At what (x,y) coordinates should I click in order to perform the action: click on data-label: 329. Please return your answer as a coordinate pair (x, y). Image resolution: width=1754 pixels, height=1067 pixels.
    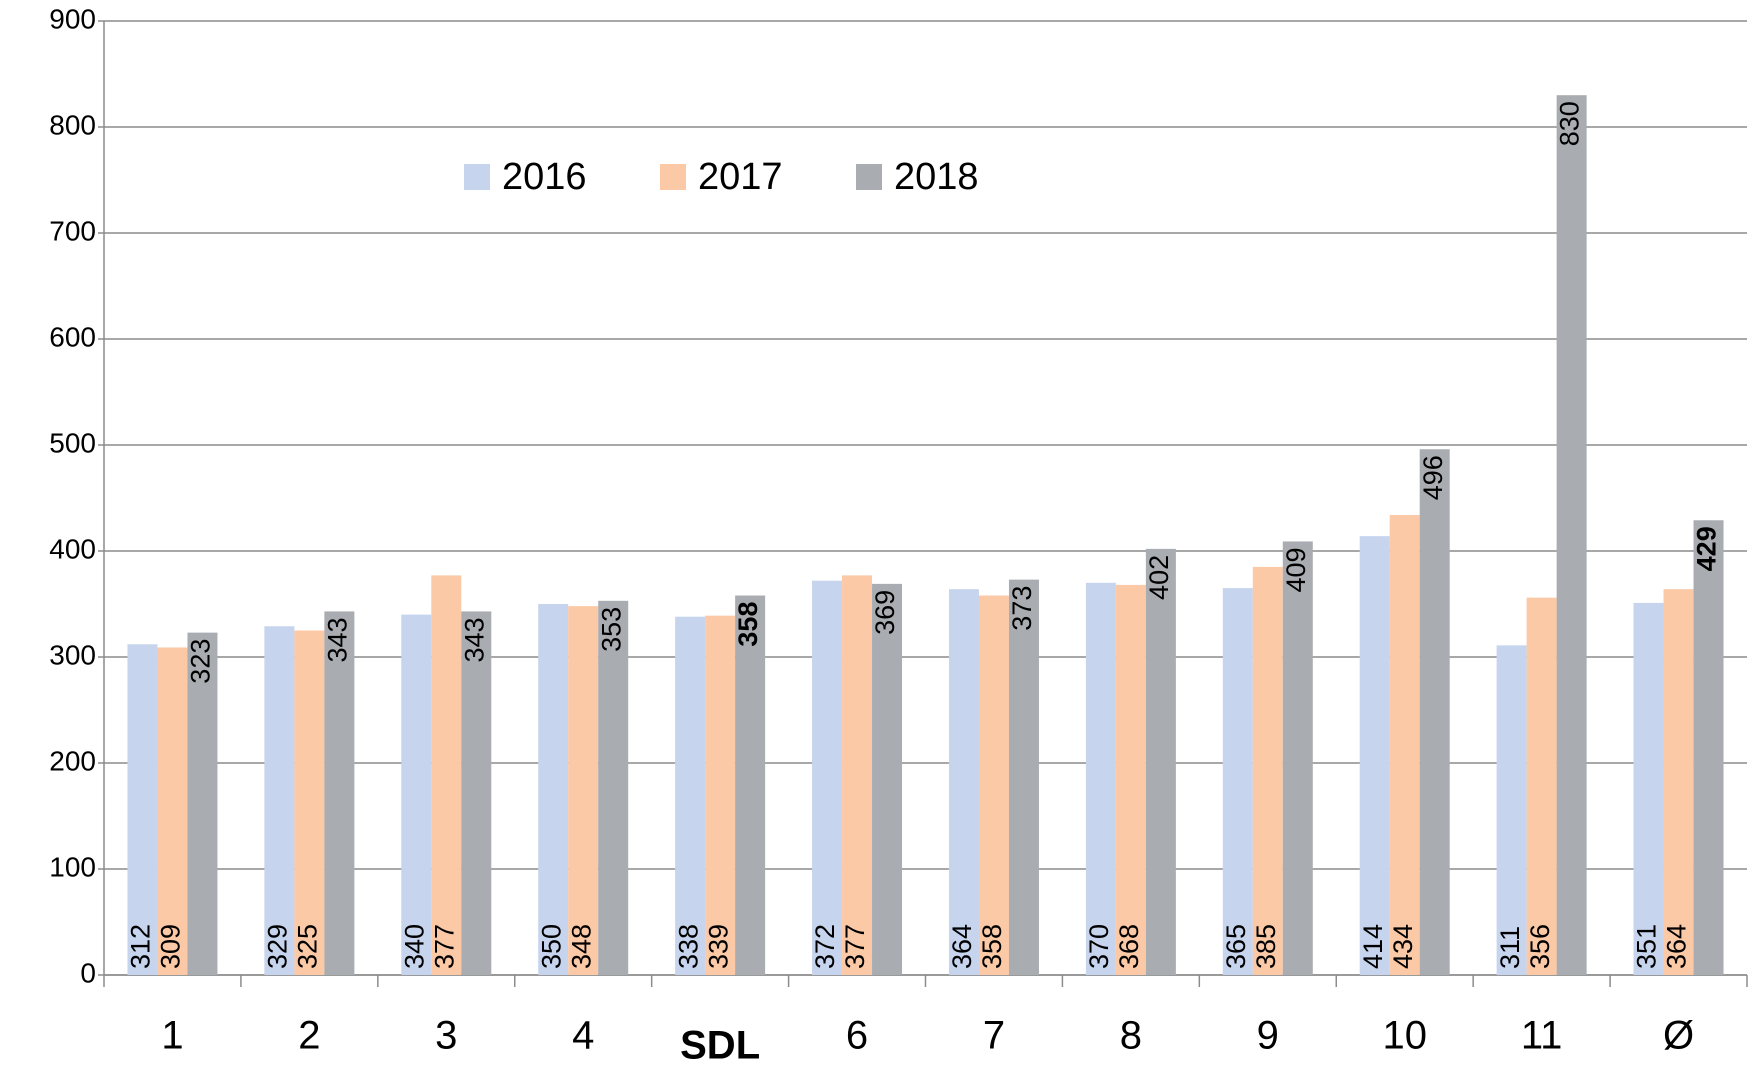
    Looking at the image, I should click on (278, 946).